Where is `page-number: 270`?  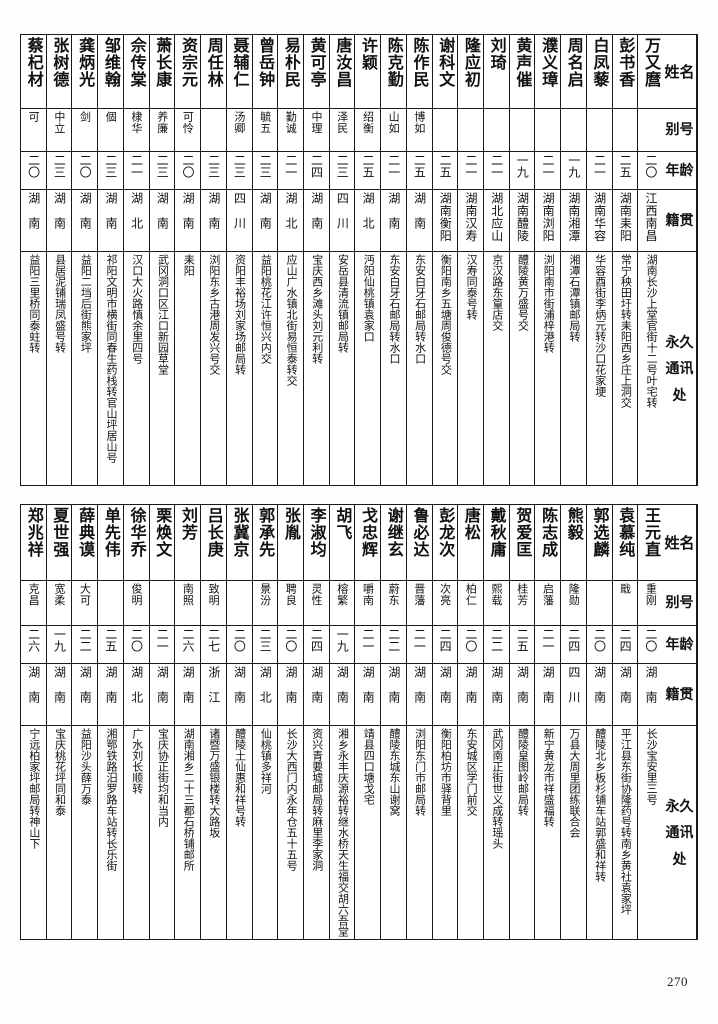
page-number: 270 is located at coordinates (677, 981).